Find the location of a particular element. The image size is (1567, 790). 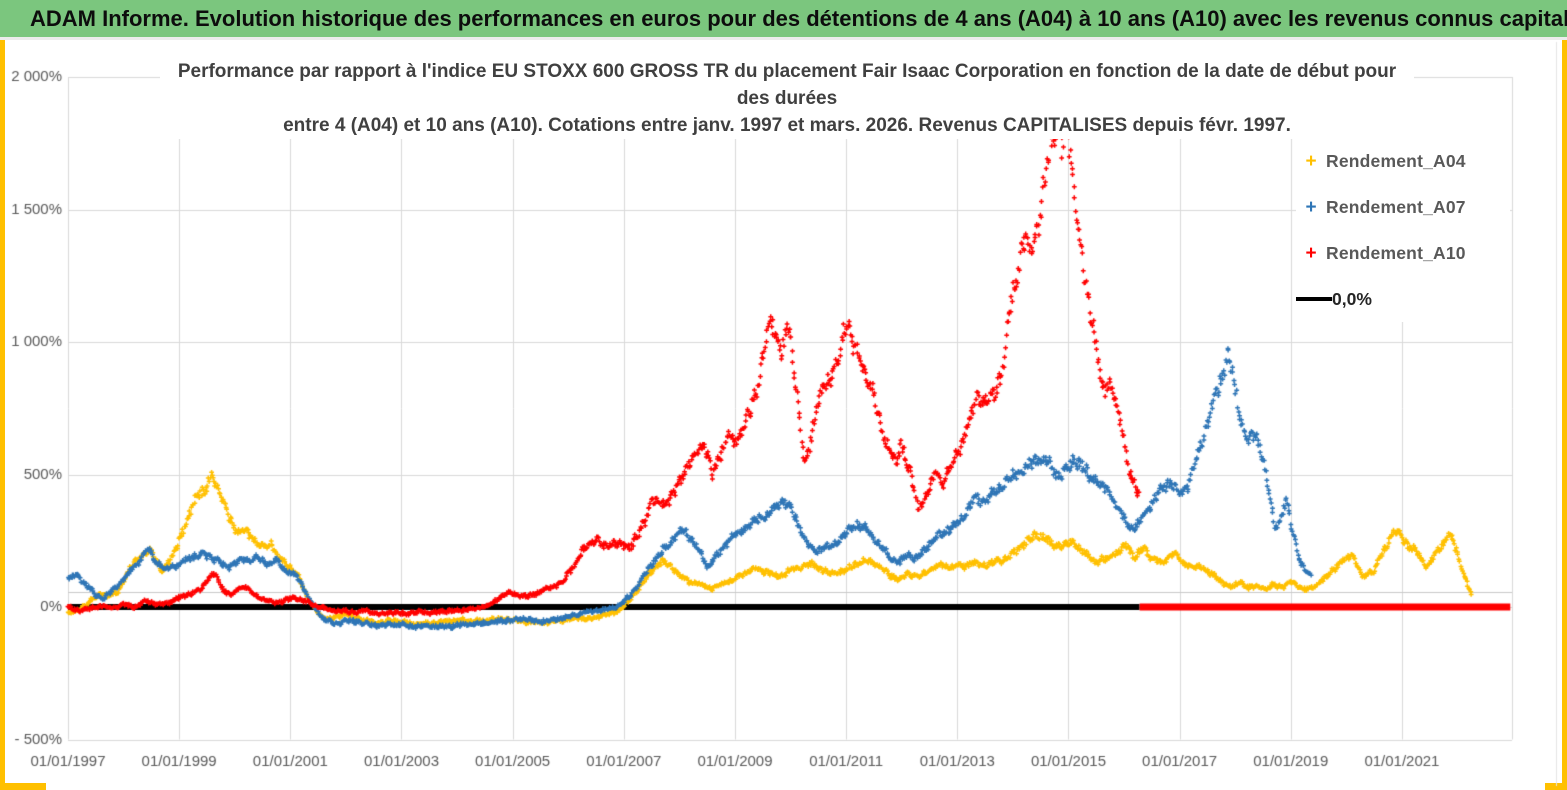

zero-line-sample-icon is located at coordinates (1314, 299).